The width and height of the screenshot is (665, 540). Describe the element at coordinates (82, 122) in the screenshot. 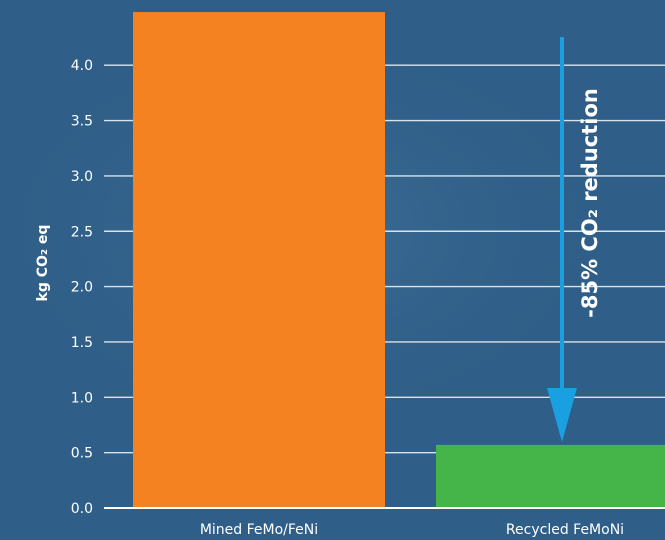

I see `y-tick-label: 3.5` at that location.